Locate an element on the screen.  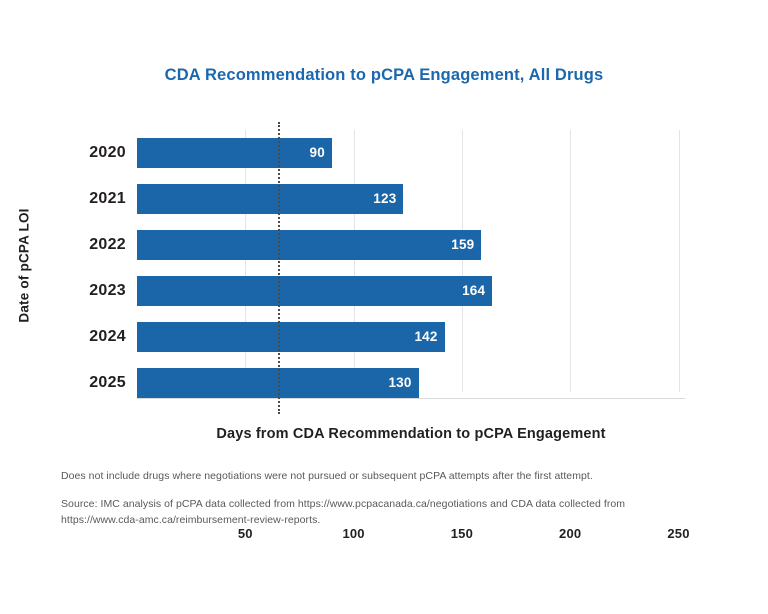
x-tick-label: 250 is located at coordinates (678, 533).